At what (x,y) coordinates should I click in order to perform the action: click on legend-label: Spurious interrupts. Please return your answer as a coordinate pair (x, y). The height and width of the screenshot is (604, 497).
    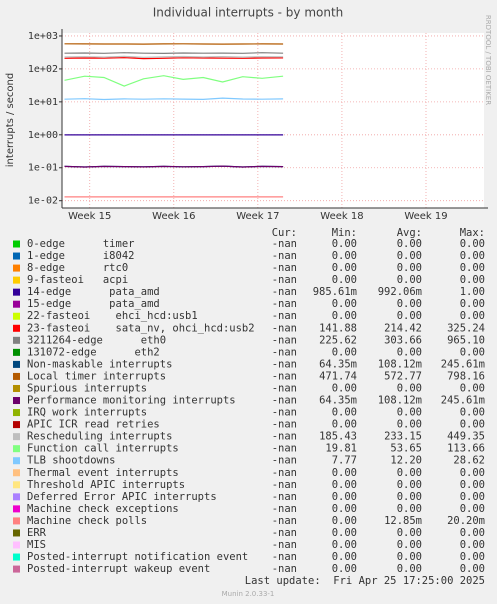
    Looking at the image, I should click on (87, 388).